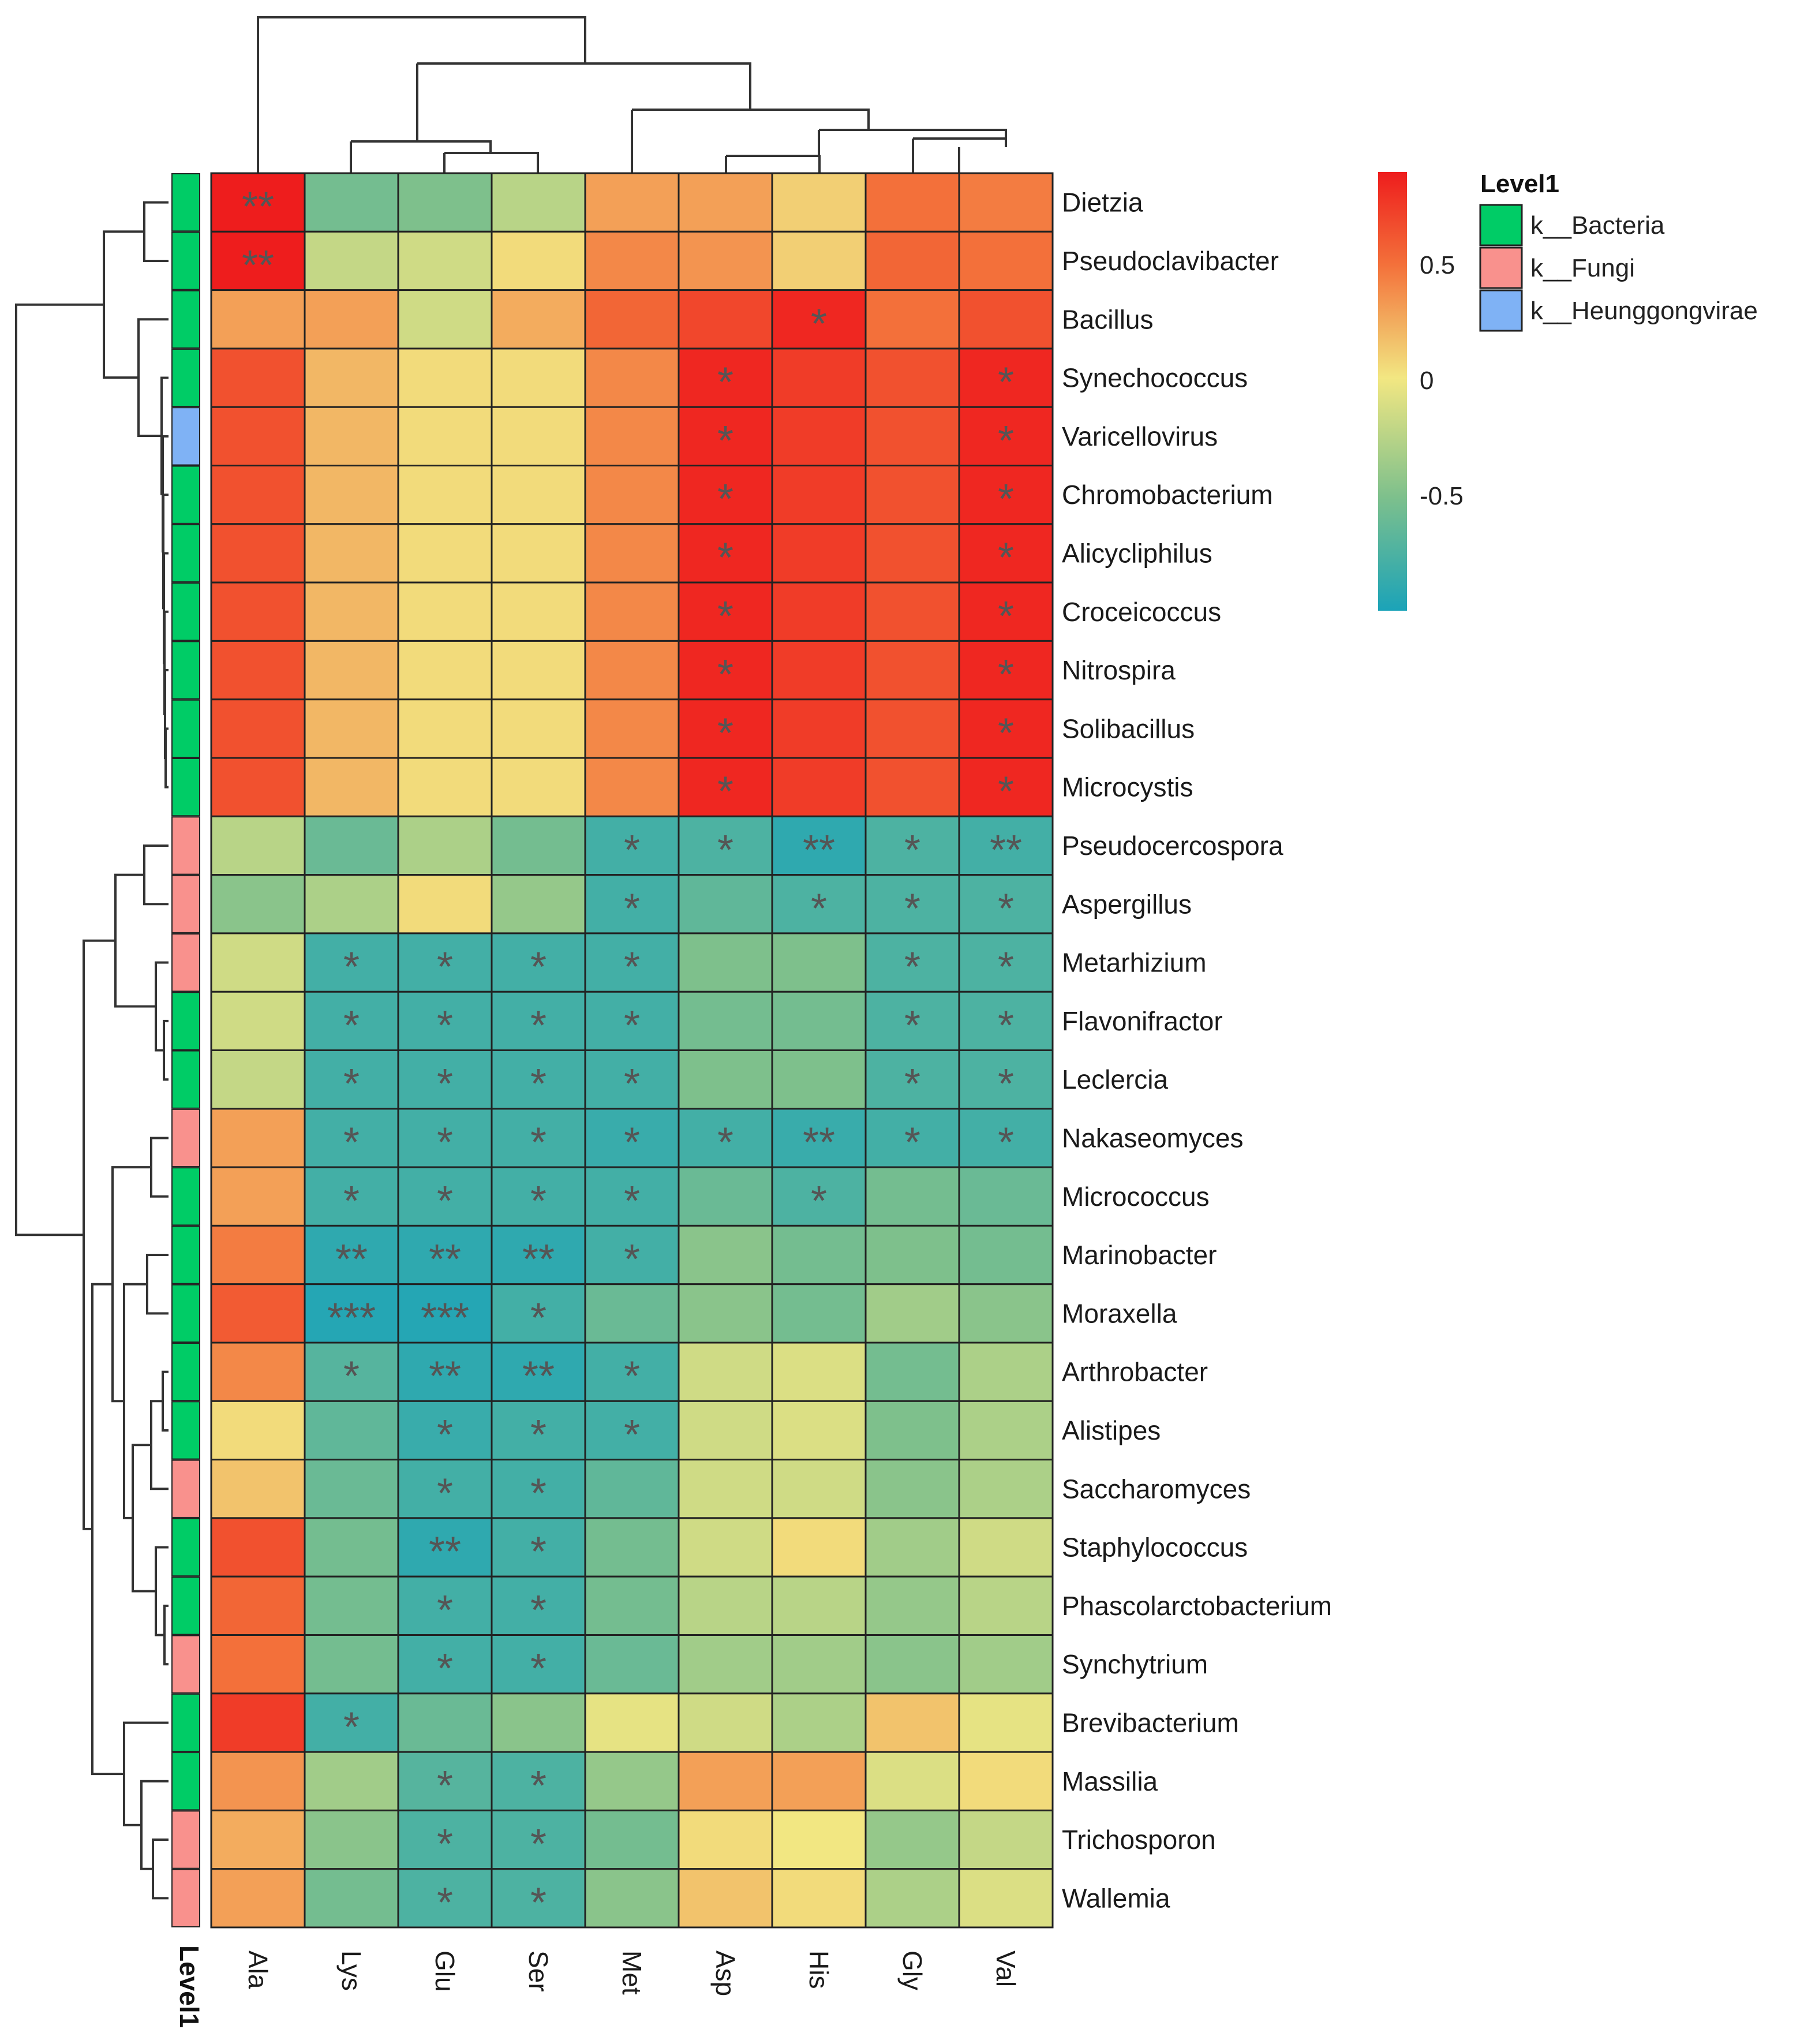  Describe the element at coordinates (1139, 1840) in the screenshot. I see `row-label: Trichosporon` at that location.